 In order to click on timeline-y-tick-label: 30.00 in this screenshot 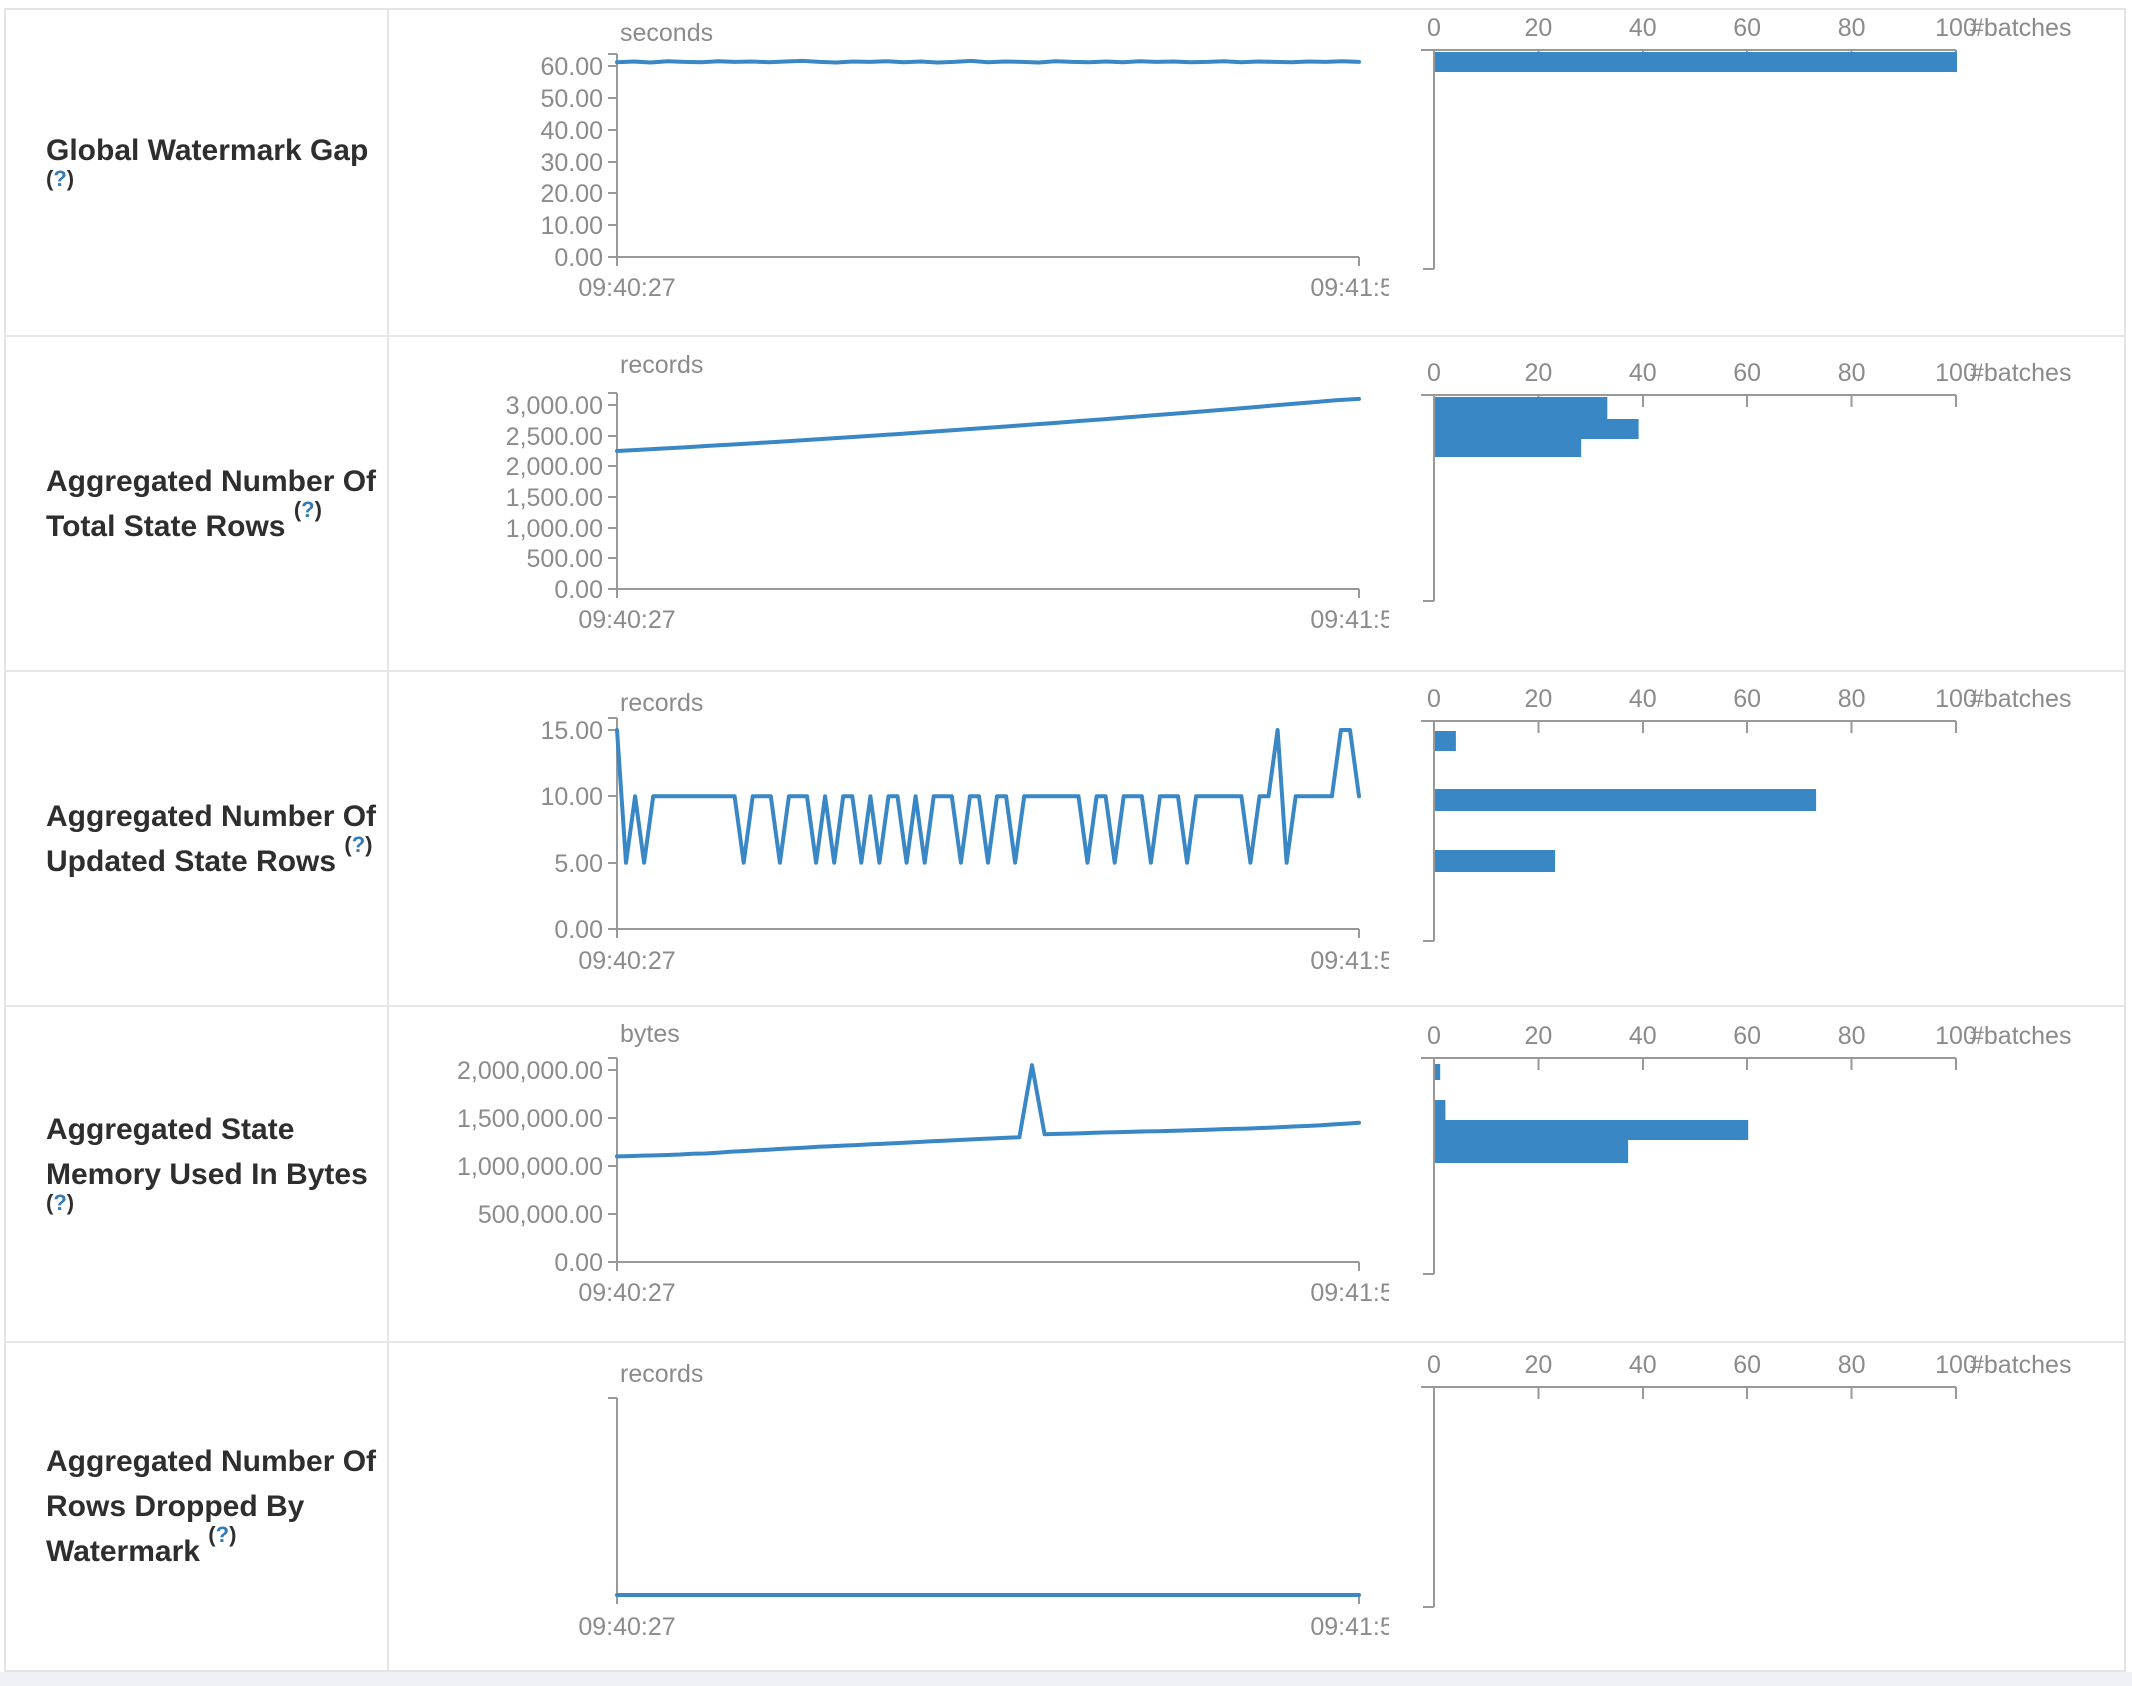, I will do `click(571, 163)`.